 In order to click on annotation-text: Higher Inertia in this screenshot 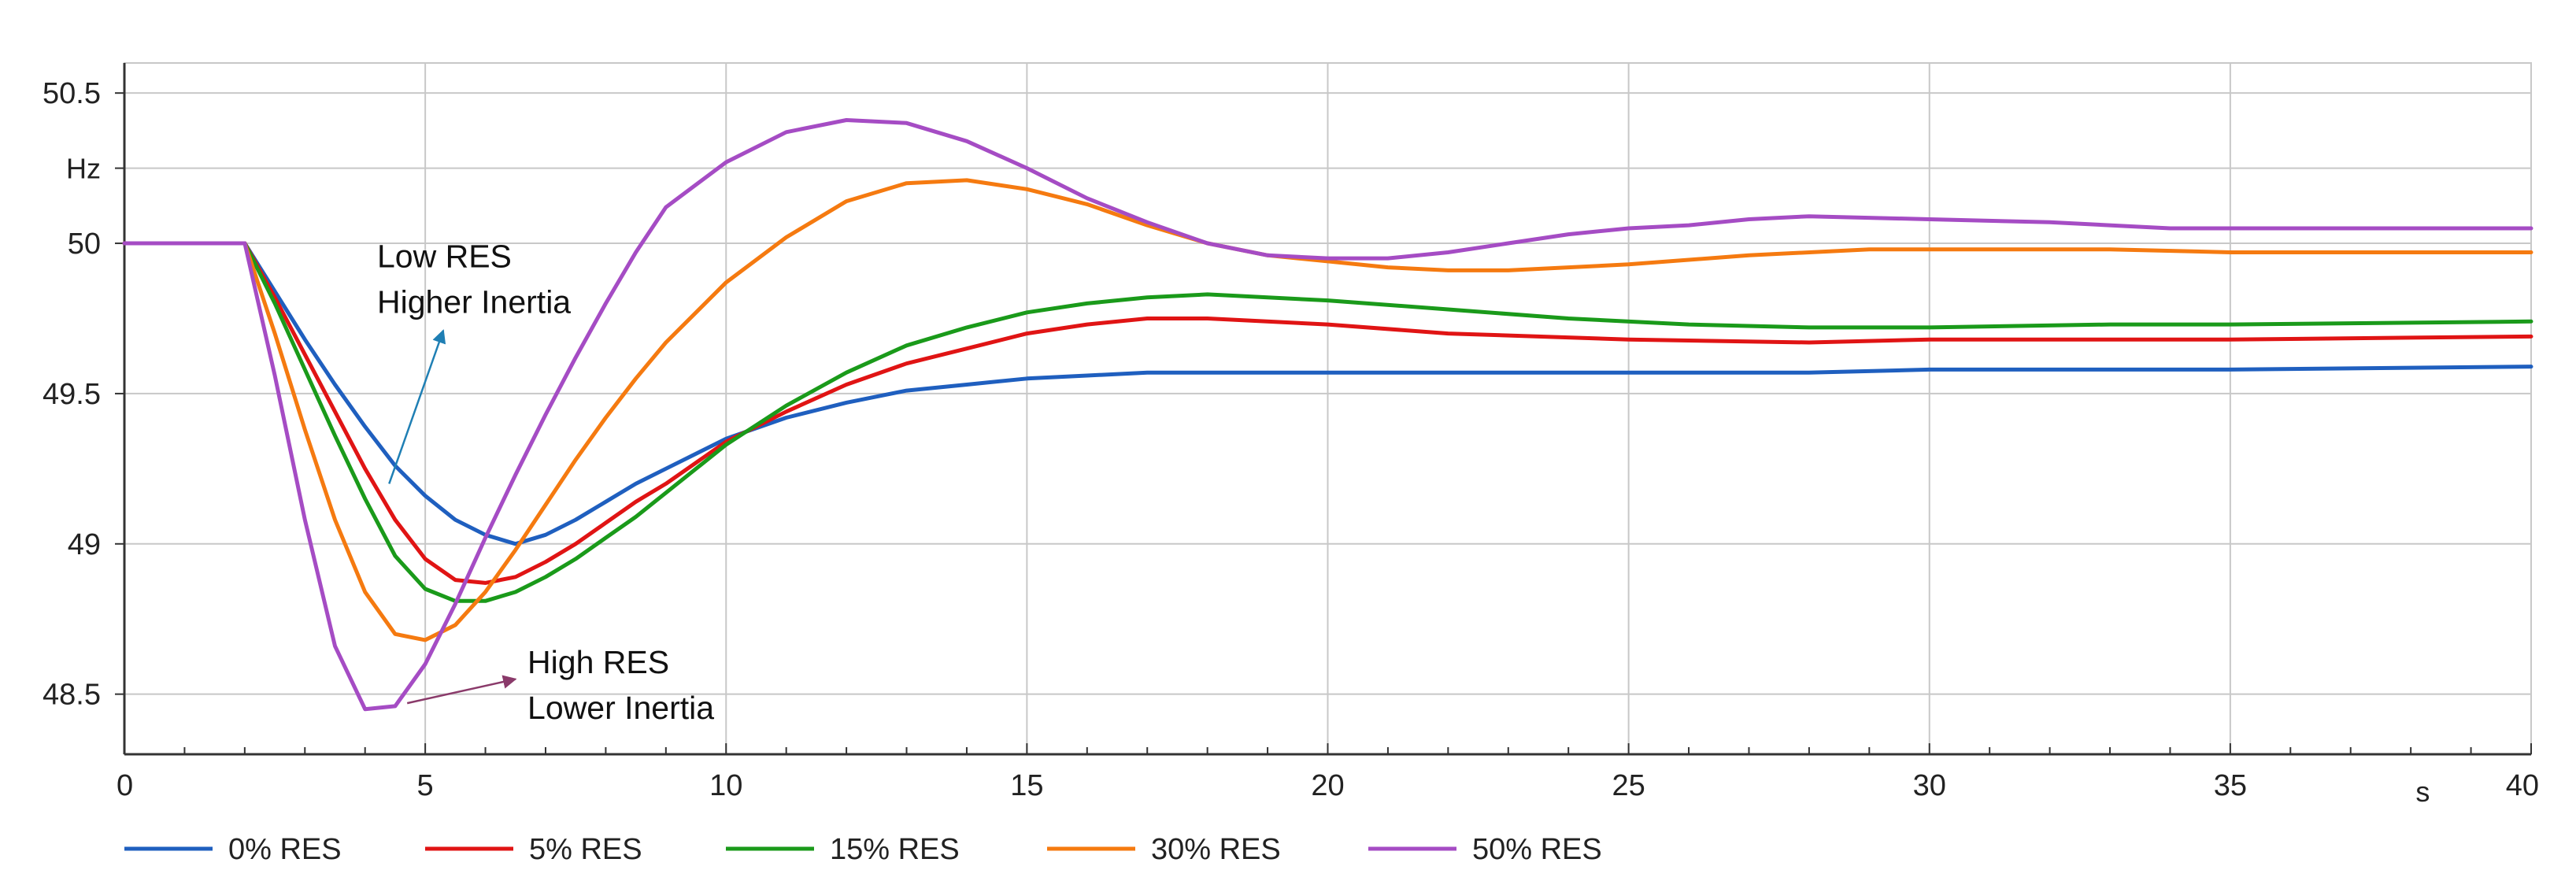, I will do `click(474, 302)`.